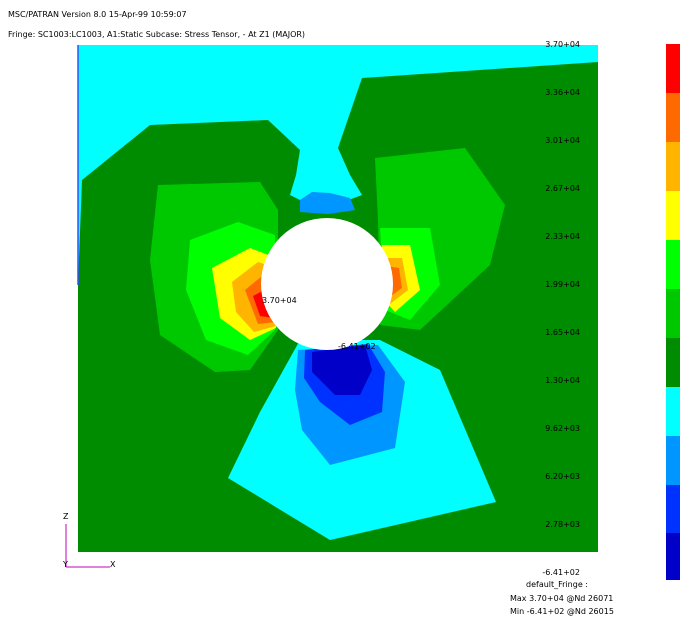  What do you see at coordinates (562, 476) in the screenshot?
I see `legend-tick: 6.20+03` at bounding box center [562, 476].